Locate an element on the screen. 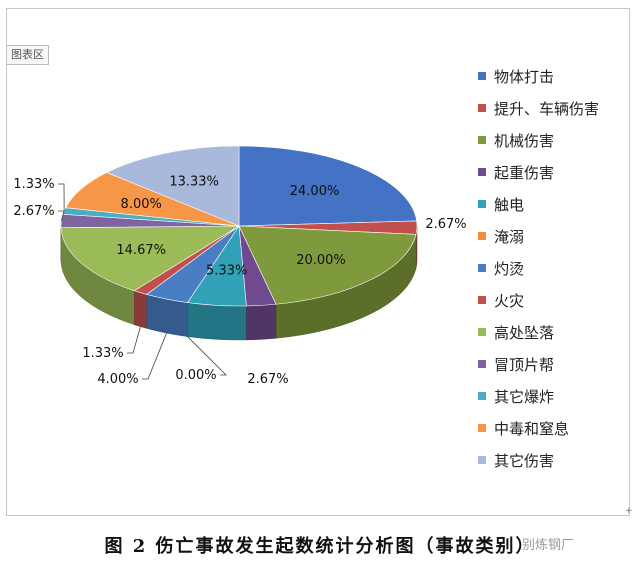  data-label-0: 24.00% is located at coordinates (315, 191).